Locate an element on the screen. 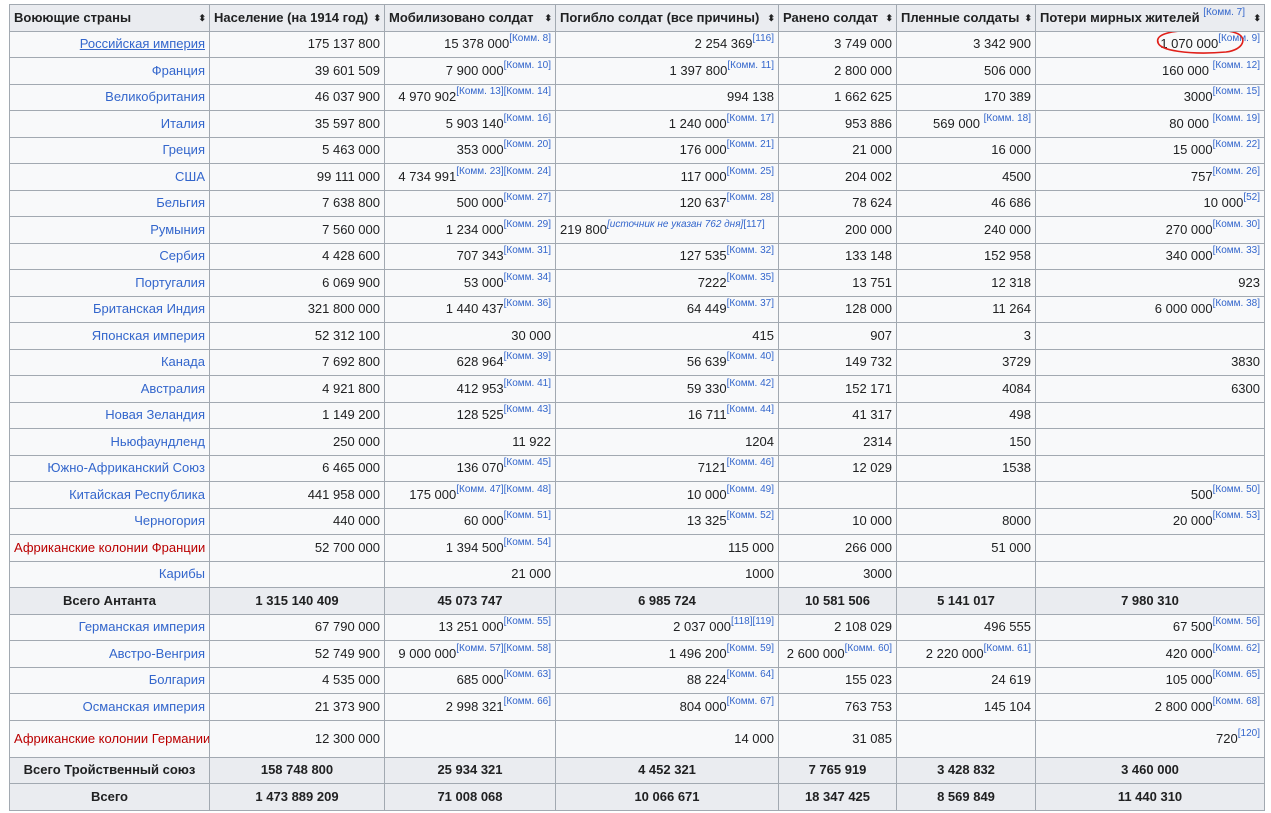 This screenshot has height=813, width=1271. footnote-link: [Комм. 32] is located at coordinates (750, 251).